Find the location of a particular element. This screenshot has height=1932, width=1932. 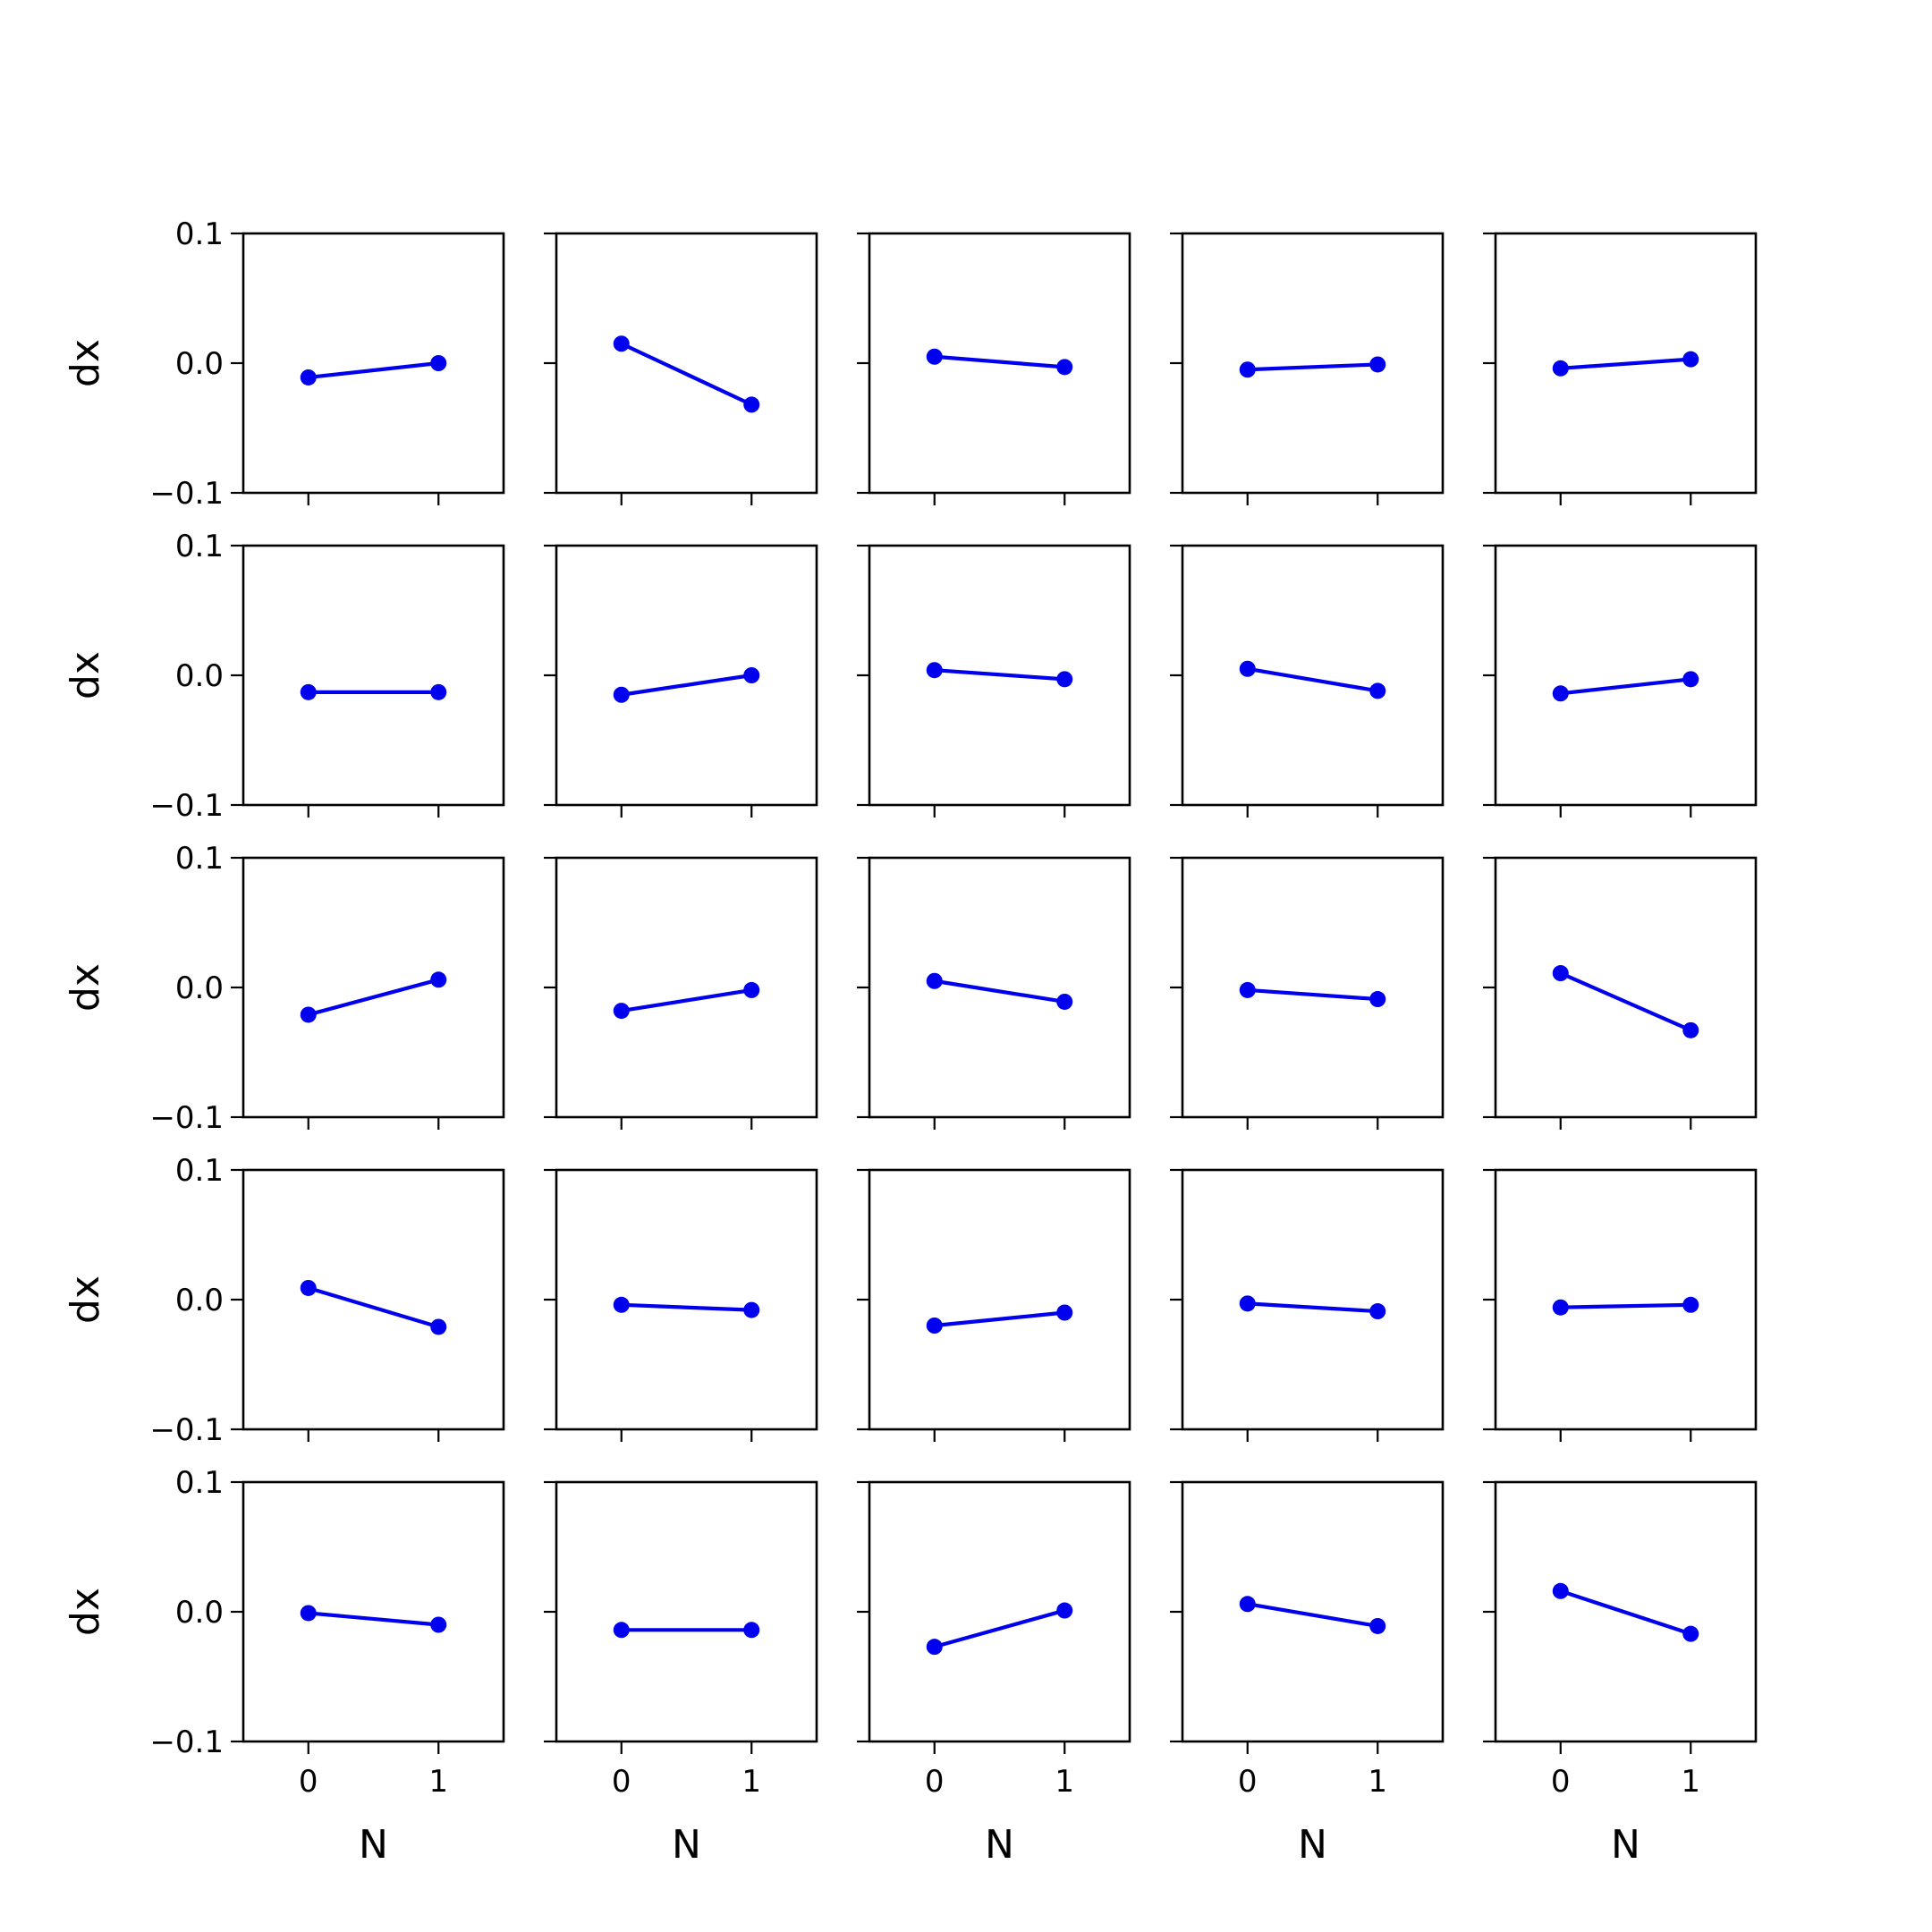

panel-r5-c4: 0 1 N is located at coordinates (1307, 1674).